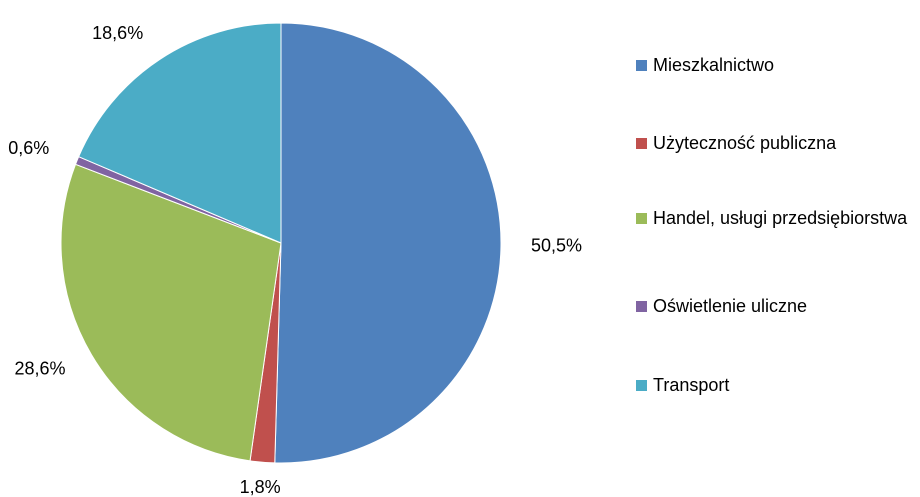  What do you see at coordinates (745, 143) in the screenshot?
I see `legend-label: Użyteczność publiczna` at bounding box center [745, 143].